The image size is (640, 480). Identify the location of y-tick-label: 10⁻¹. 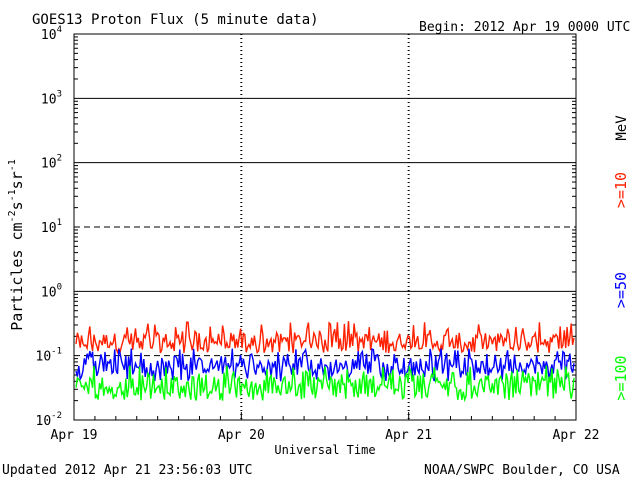
(49, 356).